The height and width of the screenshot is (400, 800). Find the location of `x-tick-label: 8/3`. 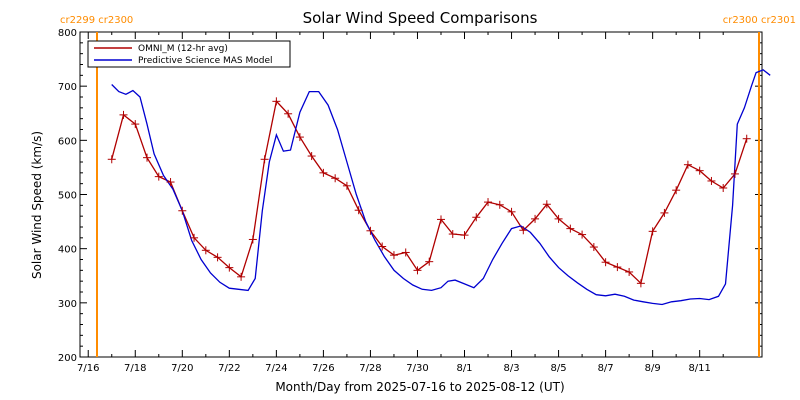

x-tick-label: 8/3 is located at coordinates (511, 368).